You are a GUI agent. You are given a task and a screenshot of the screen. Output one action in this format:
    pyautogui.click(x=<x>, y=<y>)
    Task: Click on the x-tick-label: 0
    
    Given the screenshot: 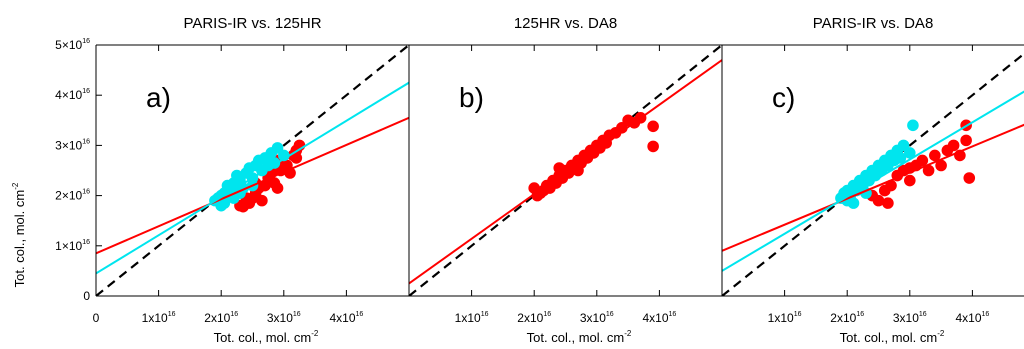 What is the action you would take?
    pyautogui.click(x=96, y=318)
    